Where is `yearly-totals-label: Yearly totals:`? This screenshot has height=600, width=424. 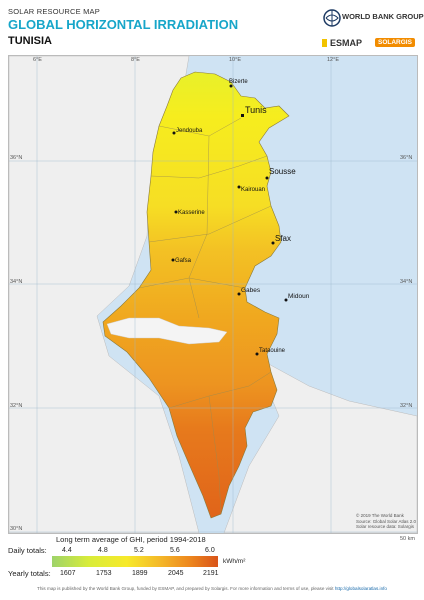
yearly-totals-label: Yearly totals: is located at coordinates (29, 573).